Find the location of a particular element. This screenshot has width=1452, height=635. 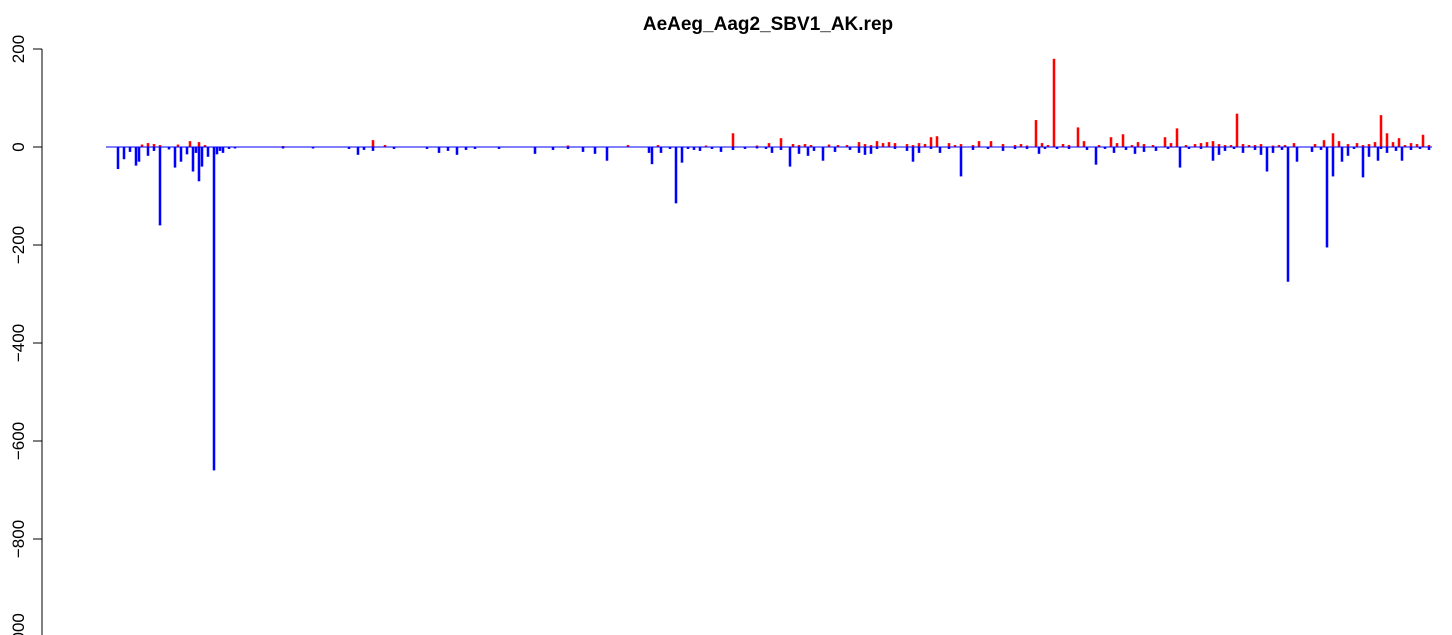

chart-title: AeAeg_Aag2_SBV1_AK.rep is located at coordinates (768, 24).